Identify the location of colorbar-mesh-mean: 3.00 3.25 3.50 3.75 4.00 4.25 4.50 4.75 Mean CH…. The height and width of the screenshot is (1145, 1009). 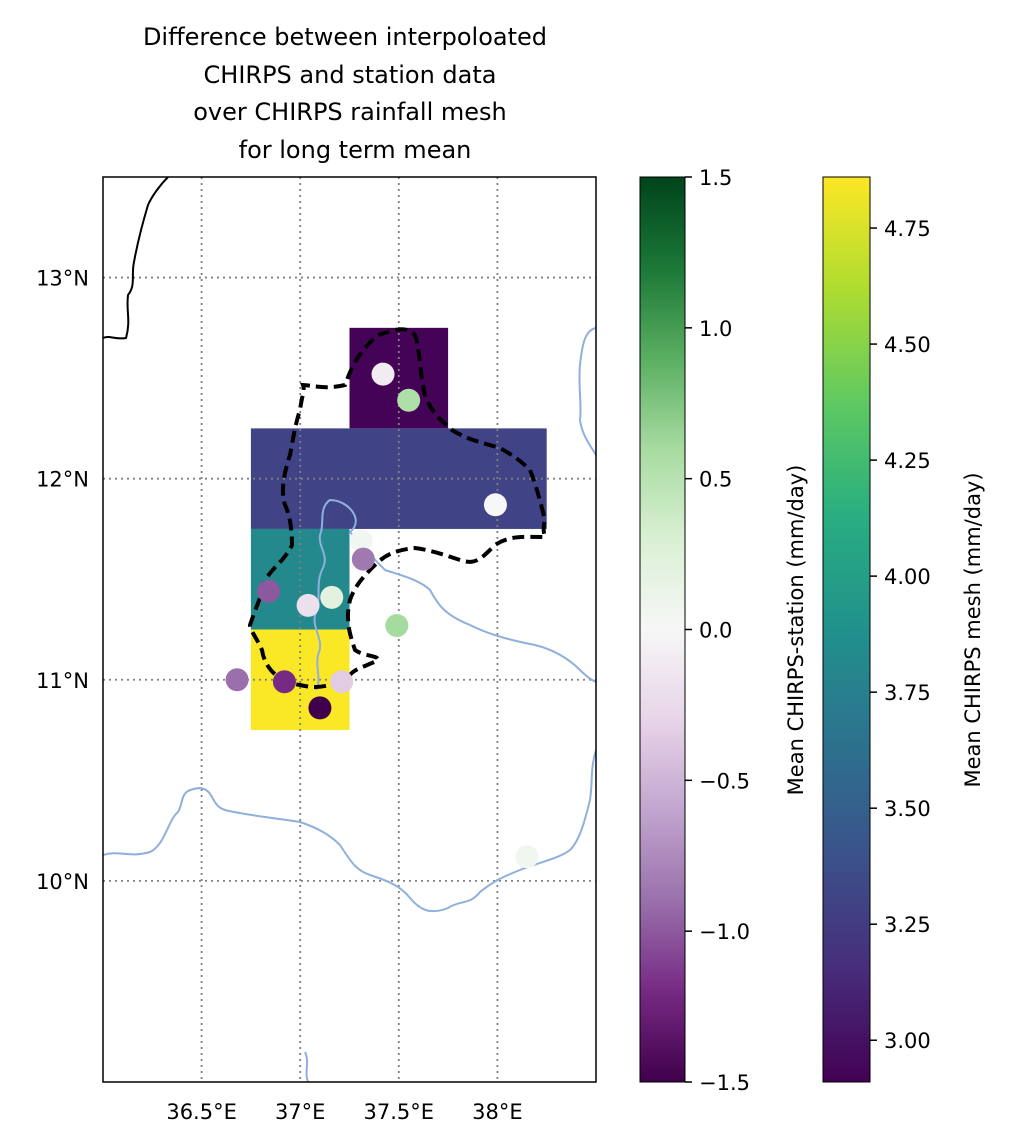
(903, 629).